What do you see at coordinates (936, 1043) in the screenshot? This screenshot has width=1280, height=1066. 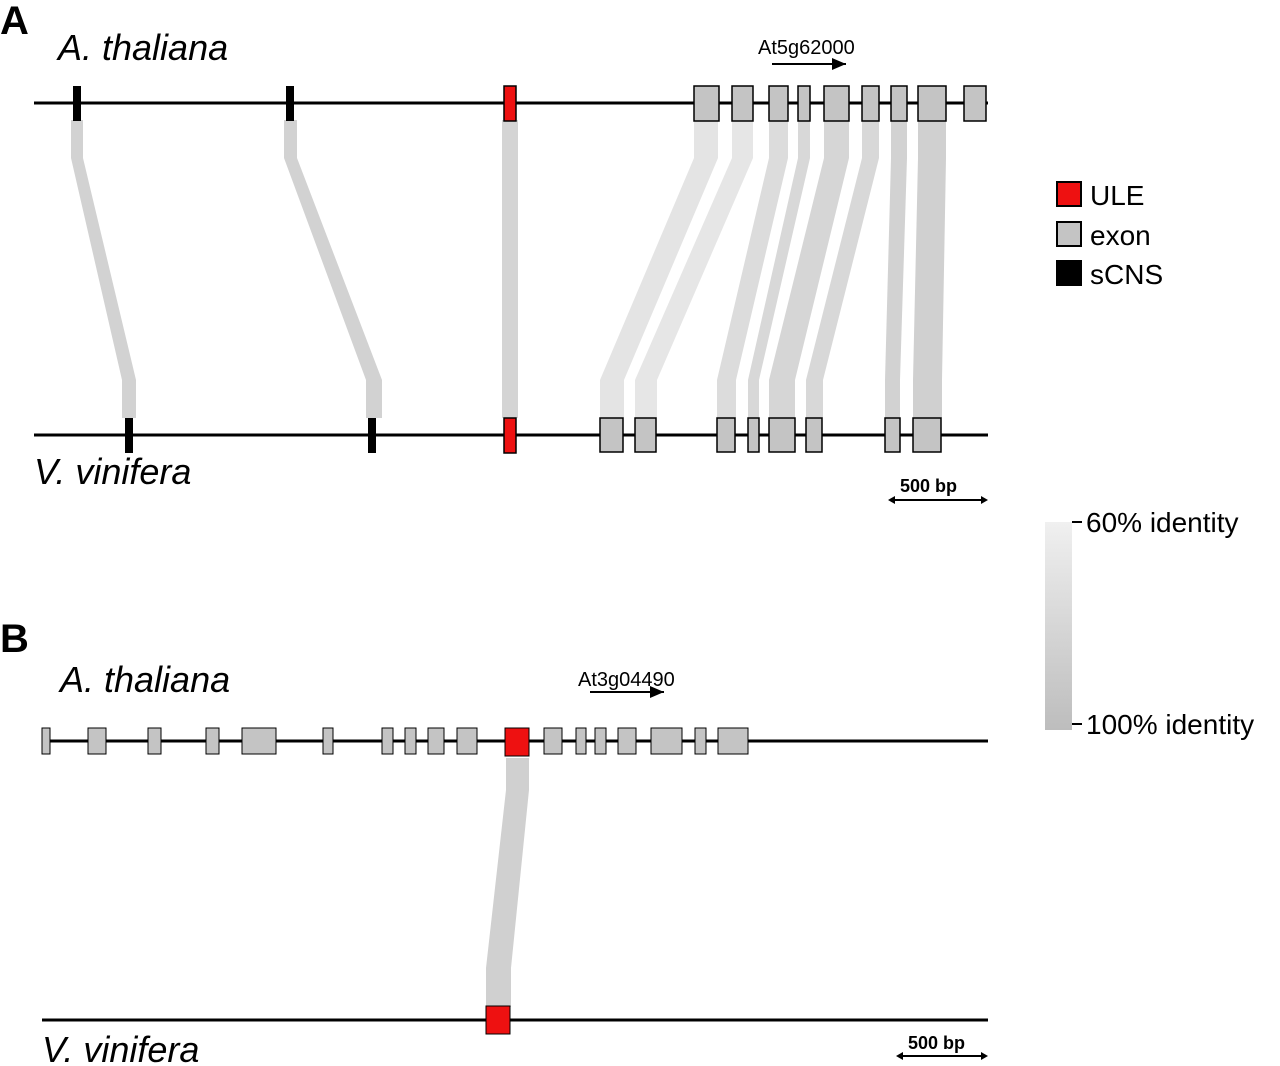 I see `panel-b-scale-label: 500 bp` at bounding box center [936, 1043].